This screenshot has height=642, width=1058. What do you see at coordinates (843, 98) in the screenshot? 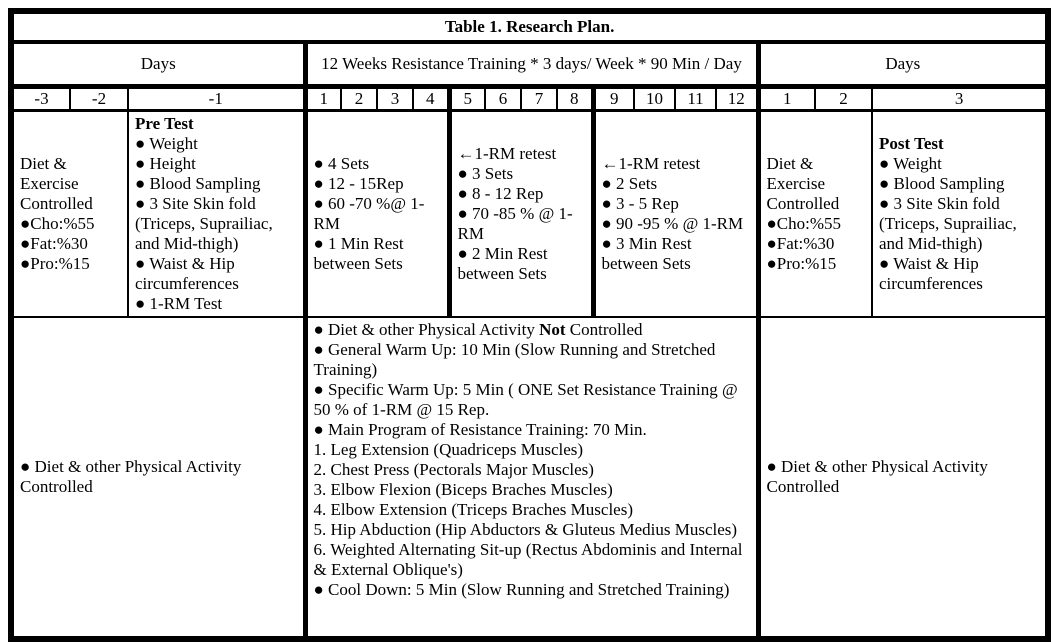
I see `post-day-2: 2` at bounding box center [843, 98].